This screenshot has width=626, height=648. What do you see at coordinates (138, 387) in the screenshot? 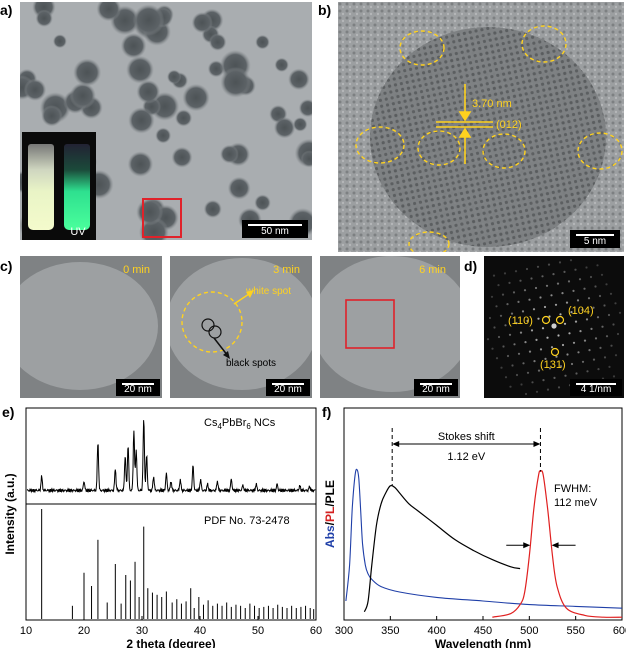
I see `c-frame-0-scalebar: 20 nm` at bounding box center [138, 387].